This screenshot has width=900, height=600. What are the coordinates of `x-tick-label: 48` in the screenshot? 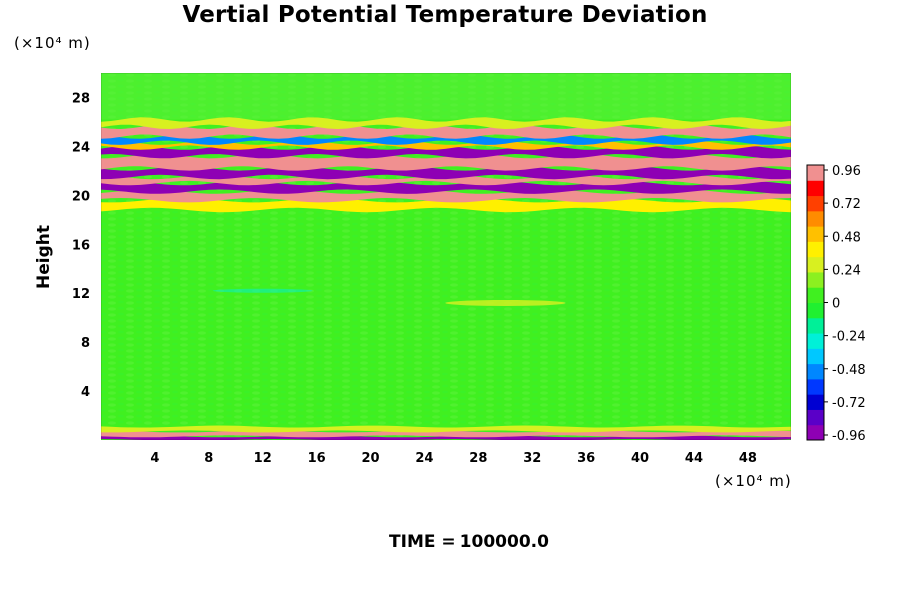 It's located at (748, 458).